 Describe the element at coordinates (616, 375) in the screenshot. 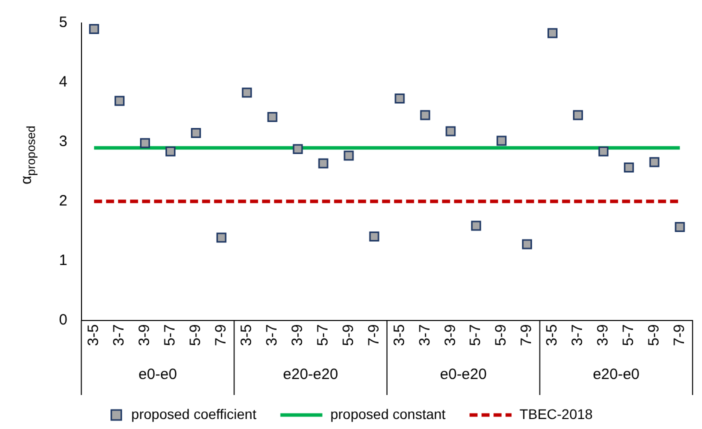

I see `text: e20-e0` at that location.